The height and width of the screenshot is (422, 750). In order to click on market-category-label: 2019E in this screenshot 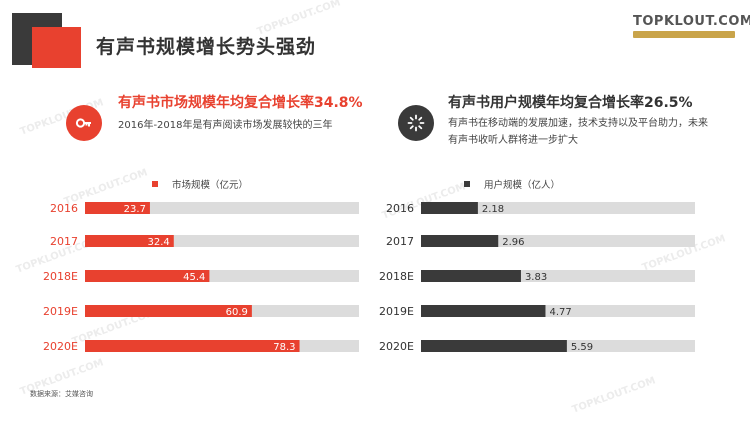, I will do `click(60, 311)`.